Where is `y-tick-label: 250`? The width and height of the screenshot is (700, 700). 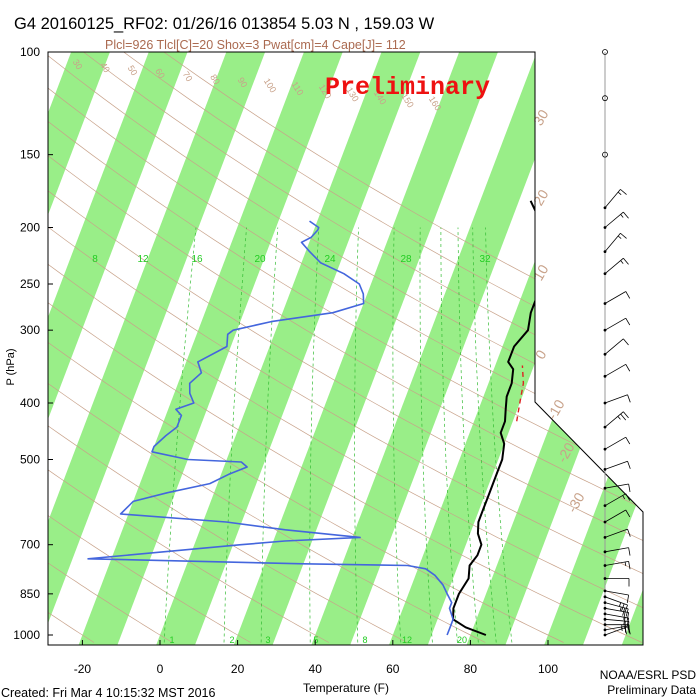 y-tick-label: 250 is located at coordinates (30, 284).